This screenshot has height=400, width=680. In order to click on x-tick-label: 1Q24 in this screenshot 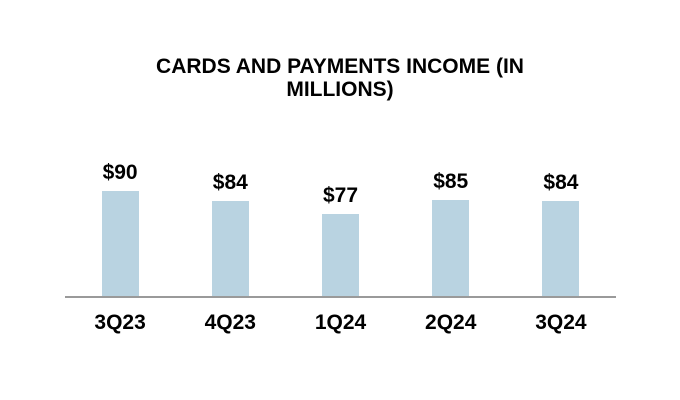, I will do `click(340, 322)`.